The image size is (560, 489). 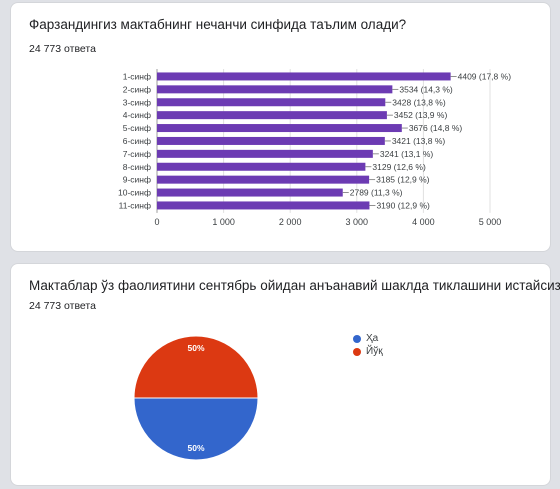 What do you see at coordinates (137, 167) in the screenshot?
I see `category-label: 8-синф` at bounding box center [137, 167].